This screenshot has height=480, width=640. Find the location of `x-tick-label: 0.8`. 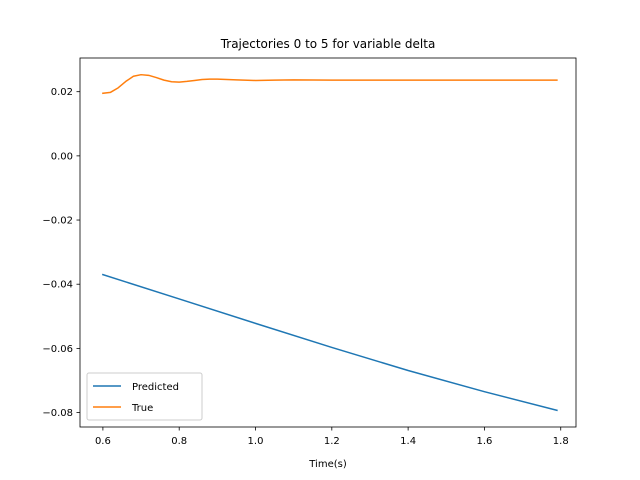

x-tick-label: 0.8 is located at coordinates (179, 441).